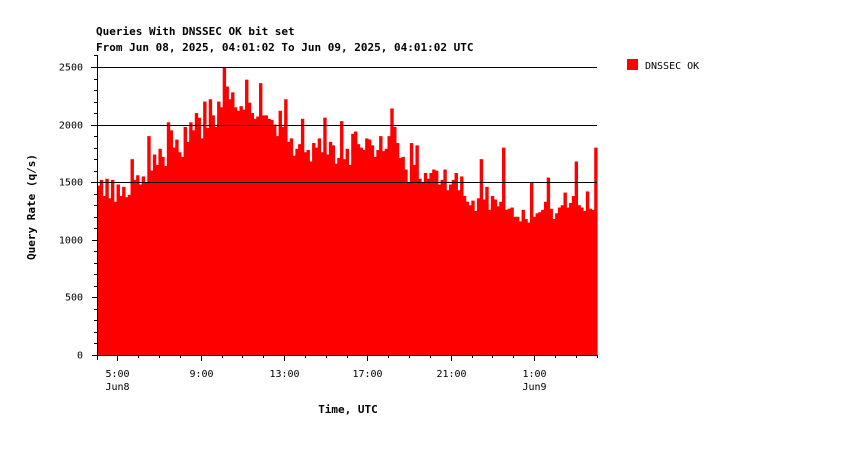  I want to click on x-tick-label: 5:00, so click(117, 374).